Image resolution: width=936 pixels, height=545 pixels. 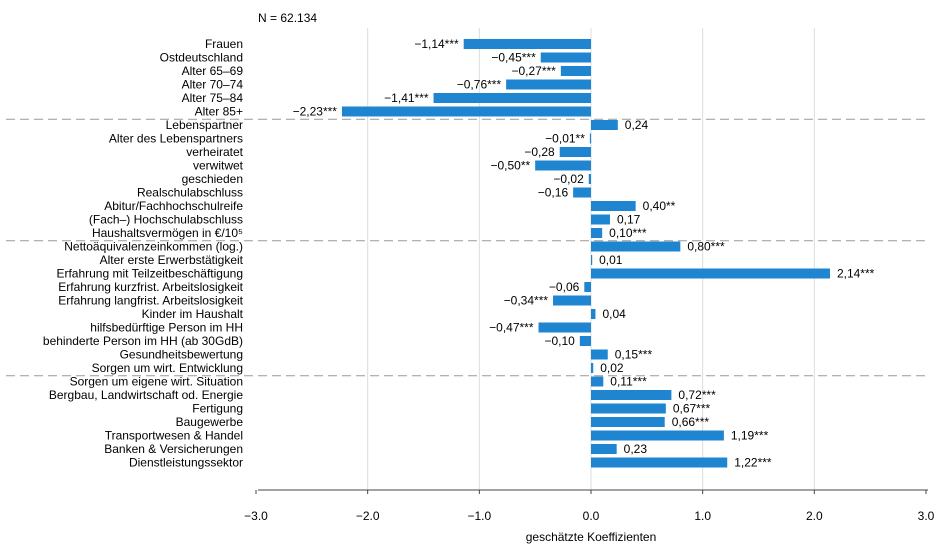 I want to click on category-label: geschieden, so click(x=212, y=179).